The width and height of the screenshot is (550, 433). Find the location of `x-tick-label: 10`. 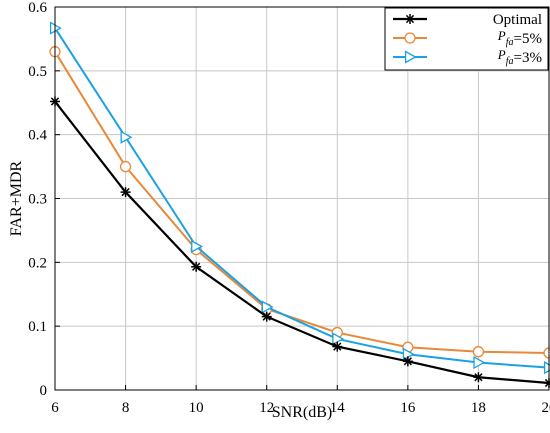

x-tick-label: 10 is located at coordinates (196, 408).